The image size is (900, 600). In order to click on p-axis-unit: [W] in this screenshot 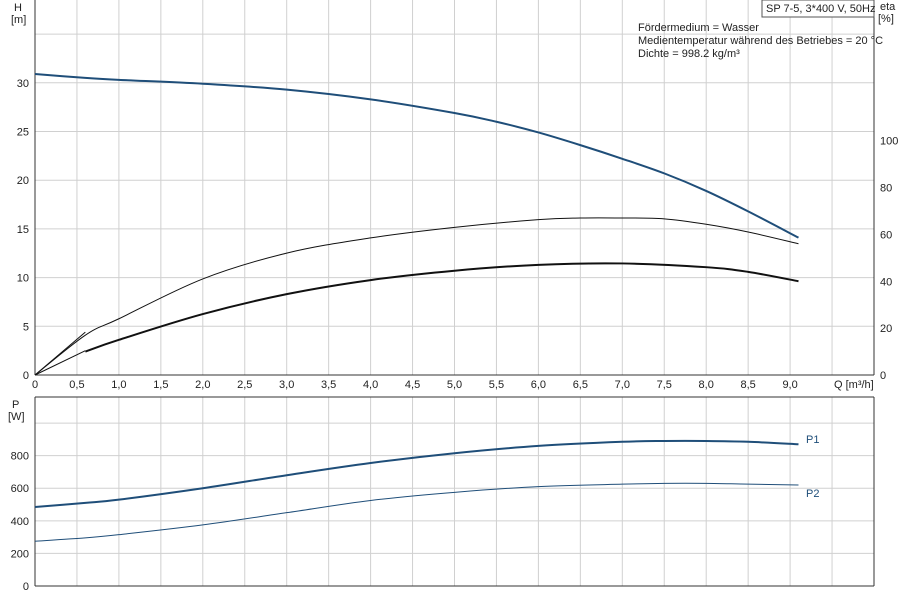, I will do `click(16, 417)`.